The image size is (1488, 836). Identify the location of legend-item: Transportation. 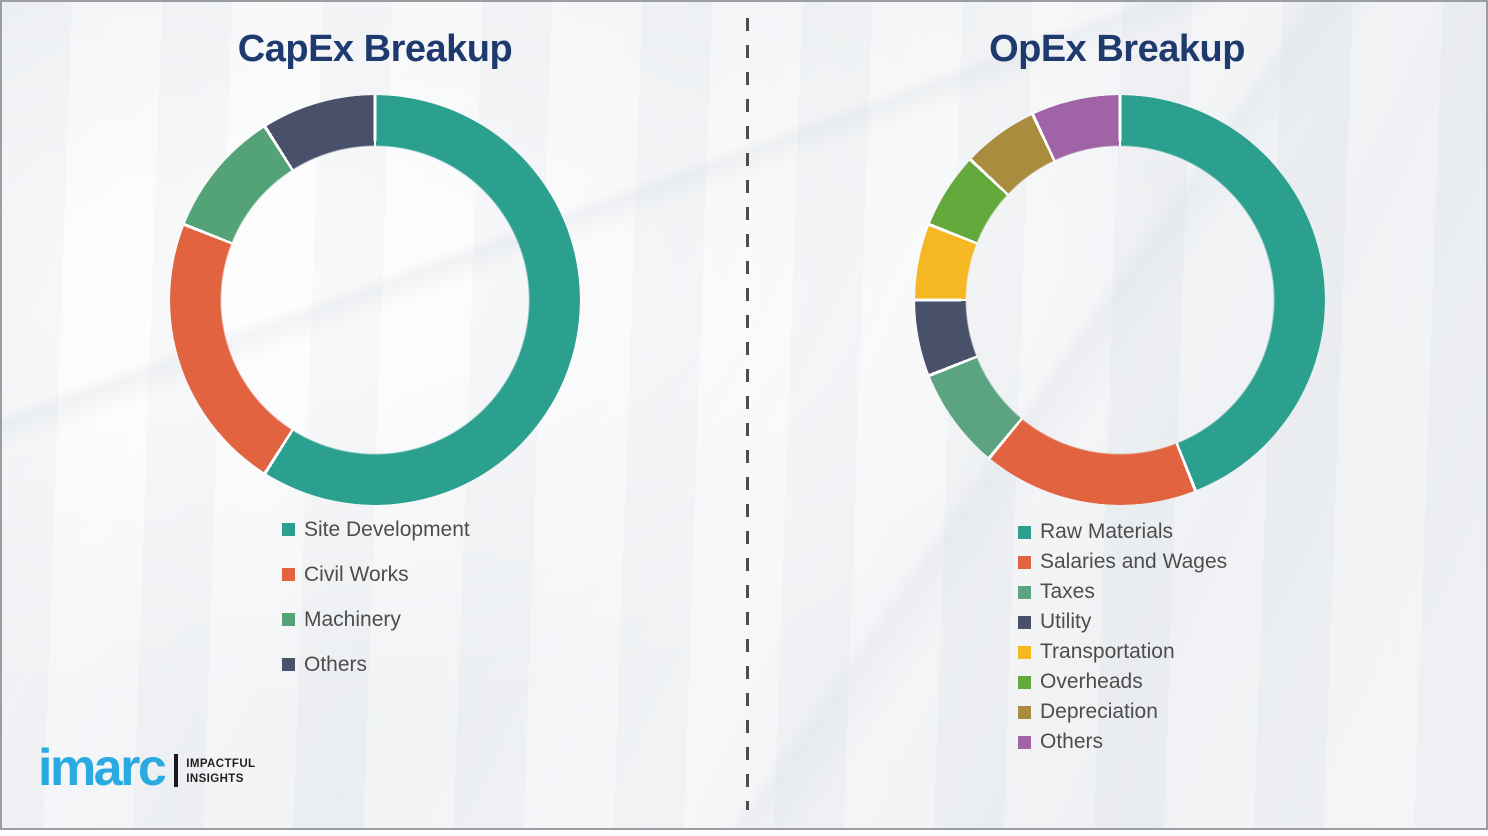
(1122, 652).